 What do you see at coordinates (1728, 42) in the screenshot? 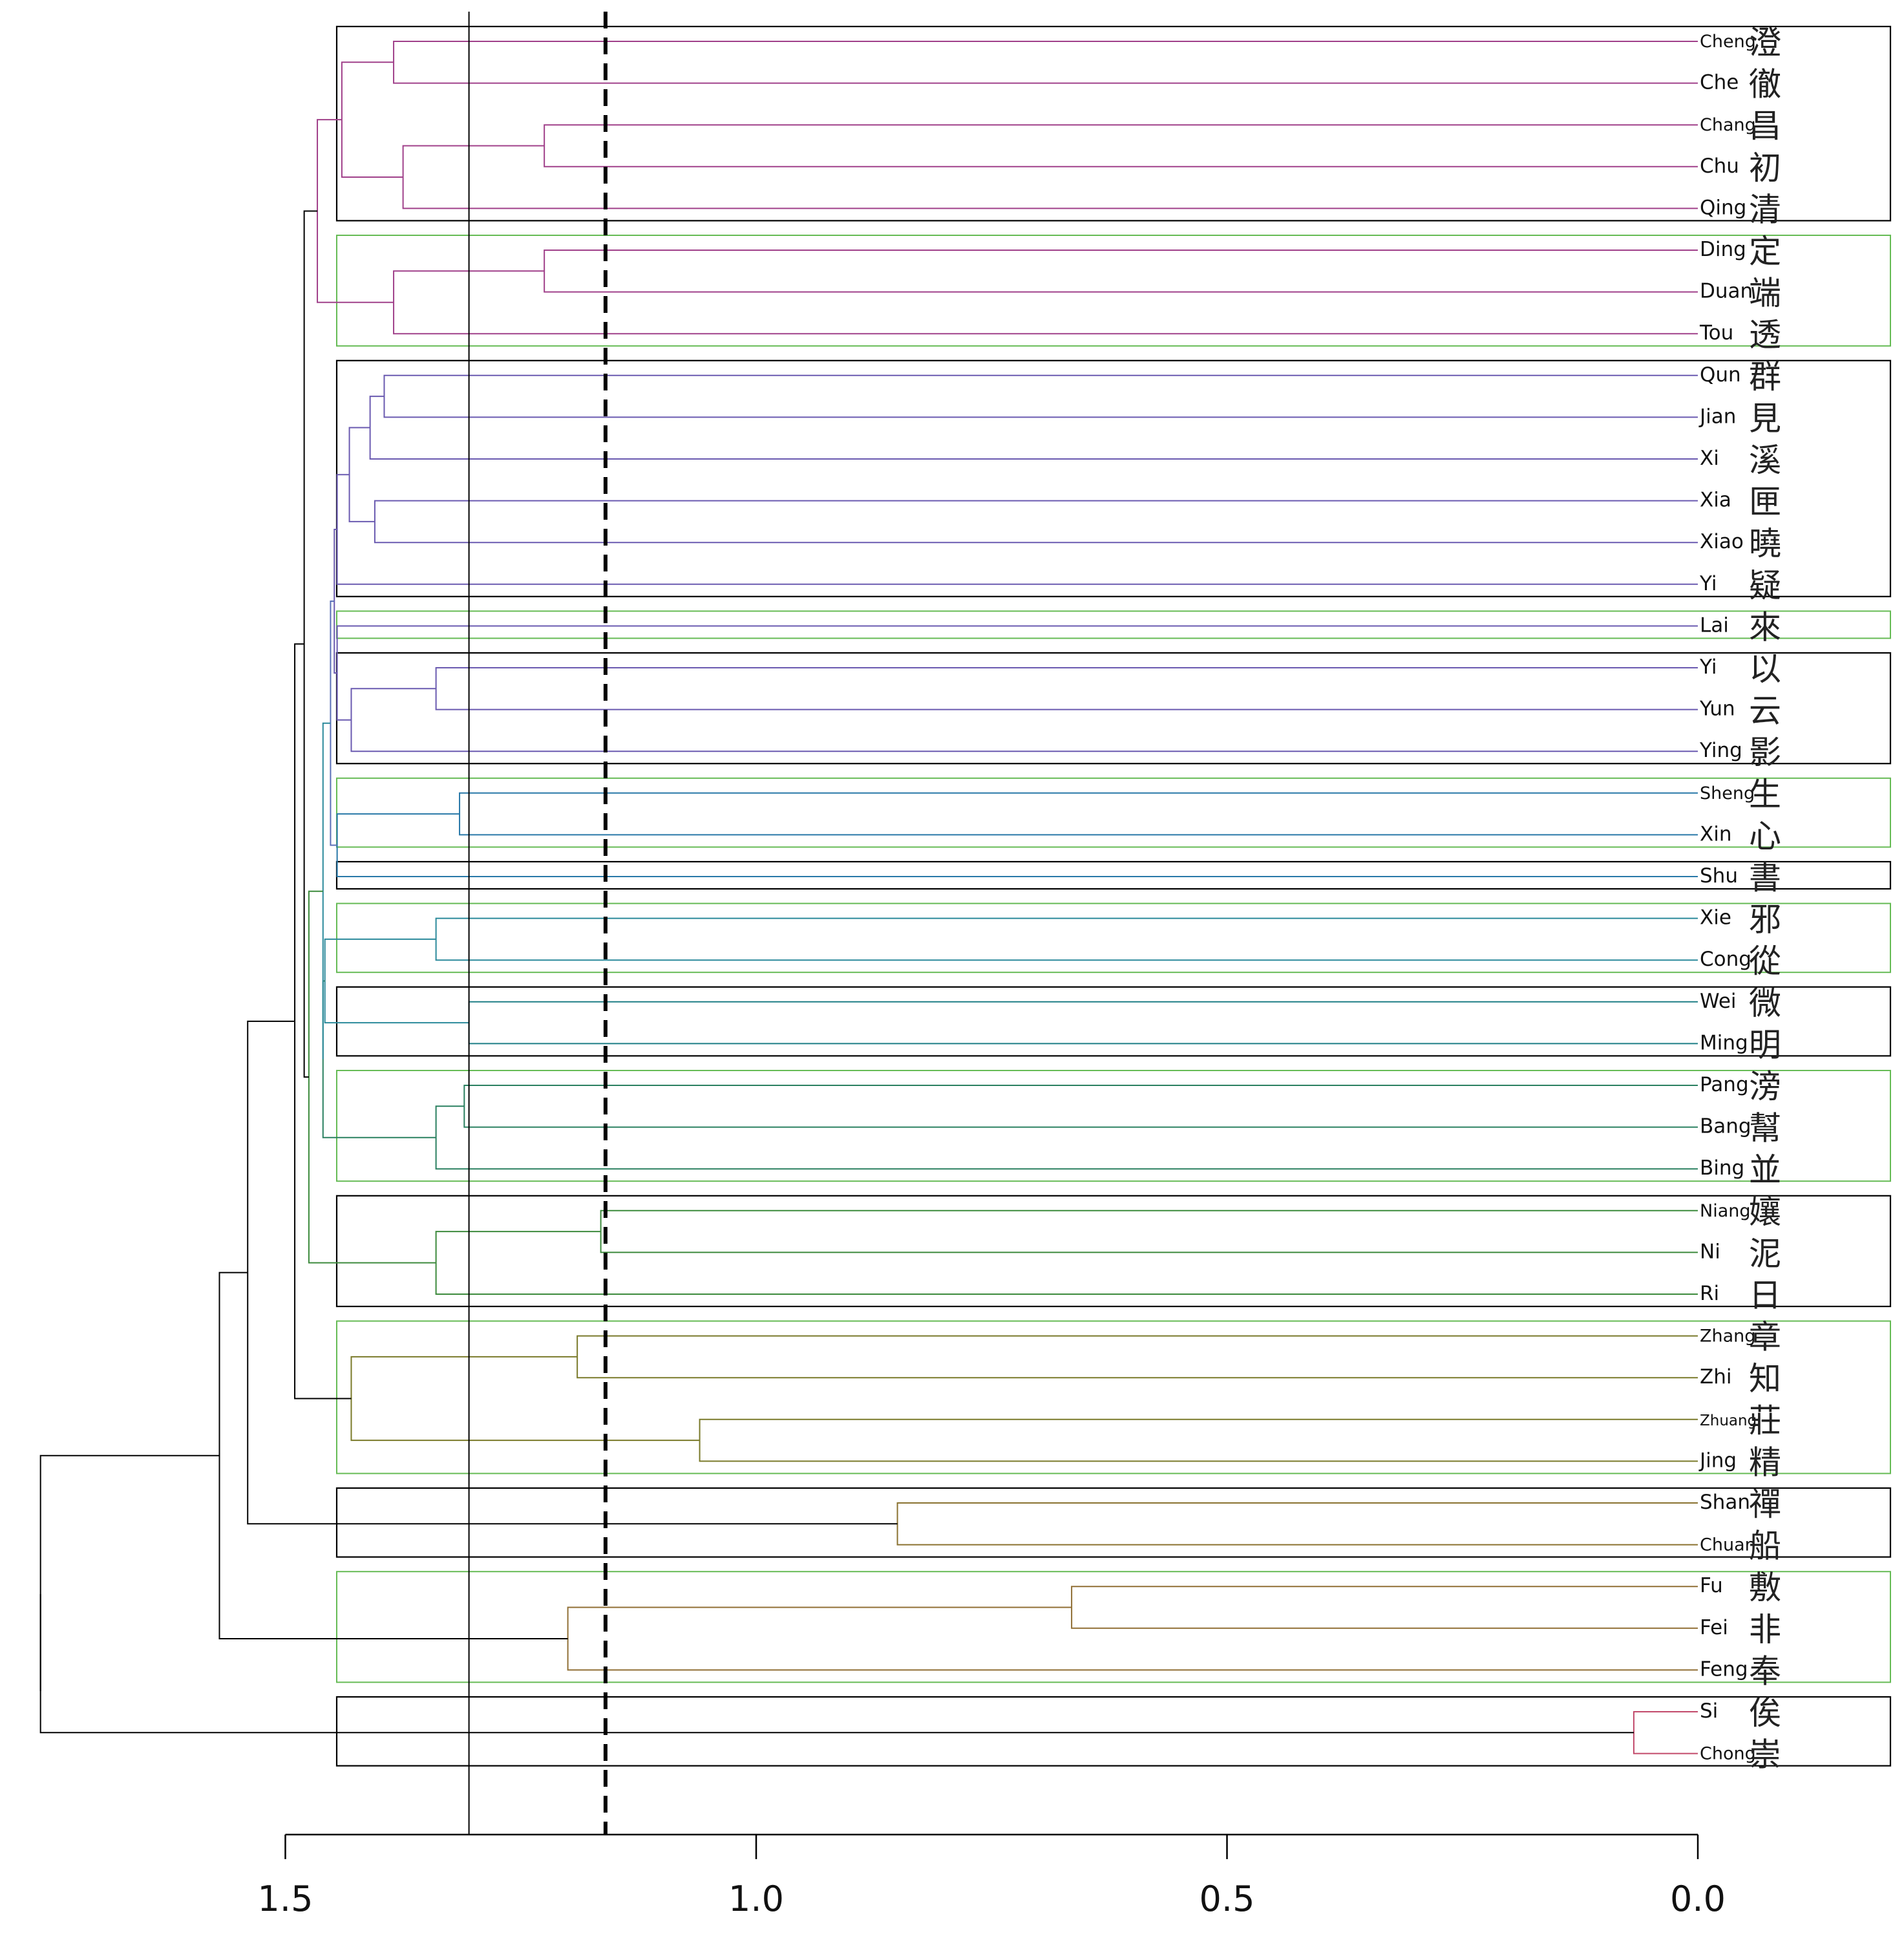
I see `leaf-label-0: Cheng` at bounding box center [1728, 42].